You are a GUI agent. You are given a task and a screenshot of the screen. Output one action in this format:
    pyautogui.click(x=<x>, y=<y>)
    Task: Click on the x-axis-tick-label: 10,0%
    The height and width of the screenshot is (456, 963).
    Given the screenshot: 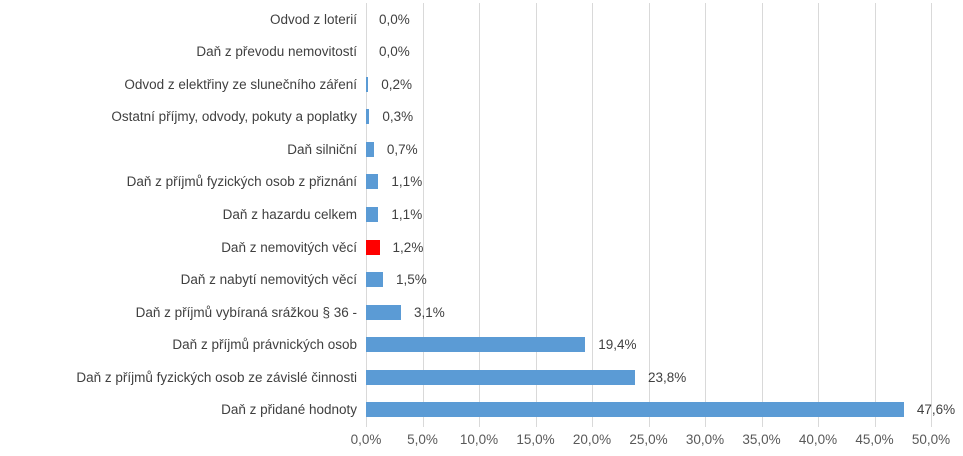 What is the action you would take?
    pyautogui.click(x=479, y=439)
    